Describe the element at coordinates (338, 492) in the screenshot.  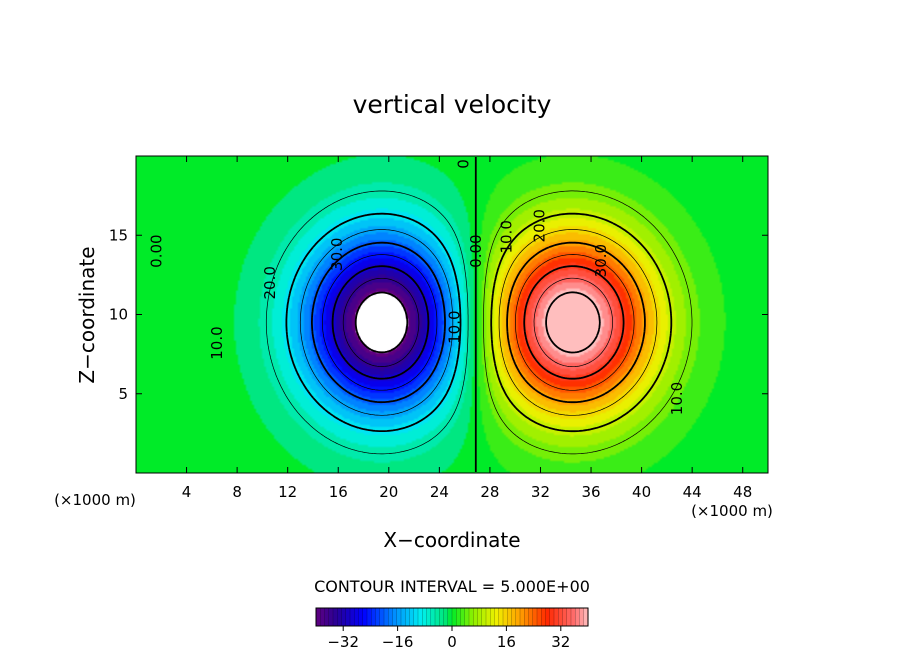
I see `x-tick-label: 16` at that location.